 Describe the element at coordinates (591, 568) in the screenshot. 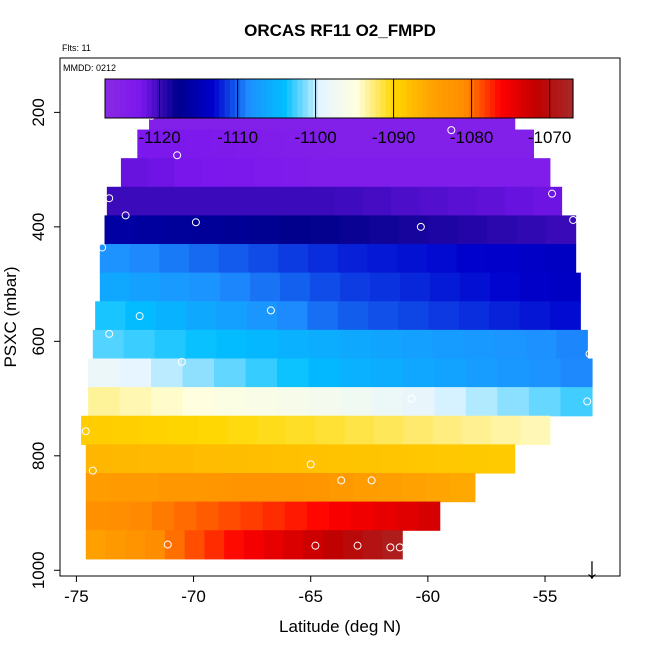

I see `direction-arrow: ↓` at that location.